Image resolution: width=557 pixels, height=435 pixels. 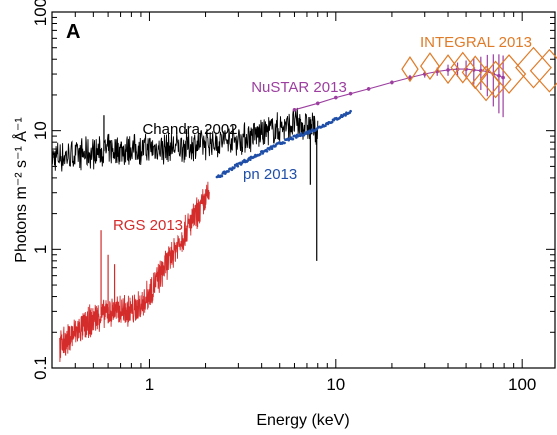 I want to click on series-pn-2013: pn 2013, so click(x=283, y=146).